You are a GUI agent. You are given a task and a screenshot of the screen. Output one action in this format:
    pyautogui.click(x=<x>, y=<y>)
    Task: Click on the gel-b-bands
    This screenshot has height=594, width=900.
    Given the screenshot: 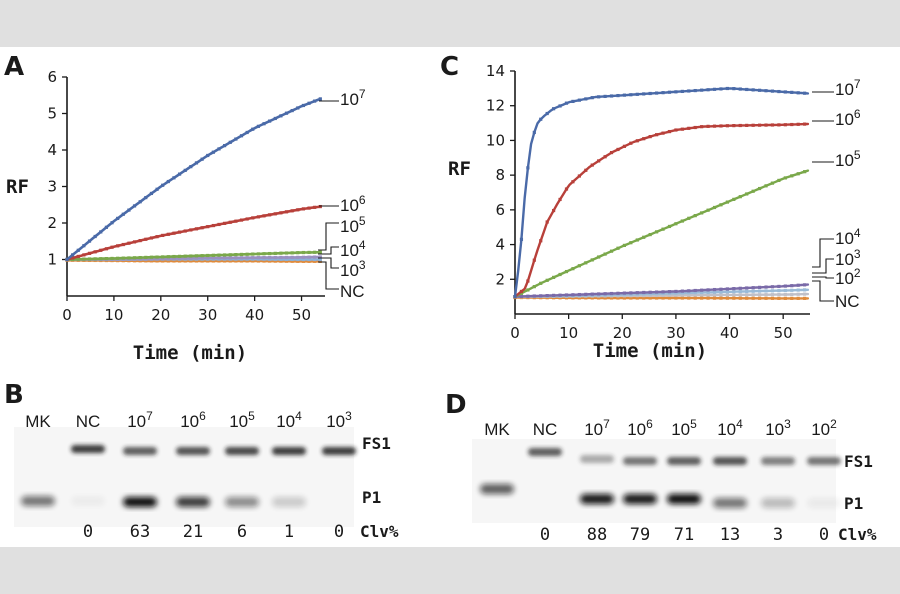 What is the action you would take?
    pyautogui.click(x=188, y=476)
    